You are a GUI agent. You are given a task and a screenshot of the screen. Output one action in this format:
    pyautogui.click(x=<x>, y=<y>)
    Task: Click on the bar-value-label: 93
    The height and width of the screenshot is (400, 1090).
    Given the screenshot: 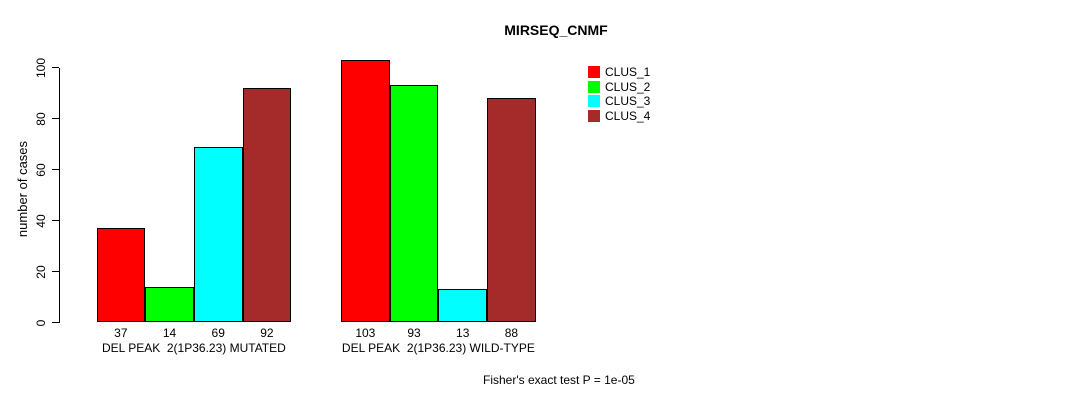 What is the action you would take?
    pyautogui.click(x=414, y=333)
    